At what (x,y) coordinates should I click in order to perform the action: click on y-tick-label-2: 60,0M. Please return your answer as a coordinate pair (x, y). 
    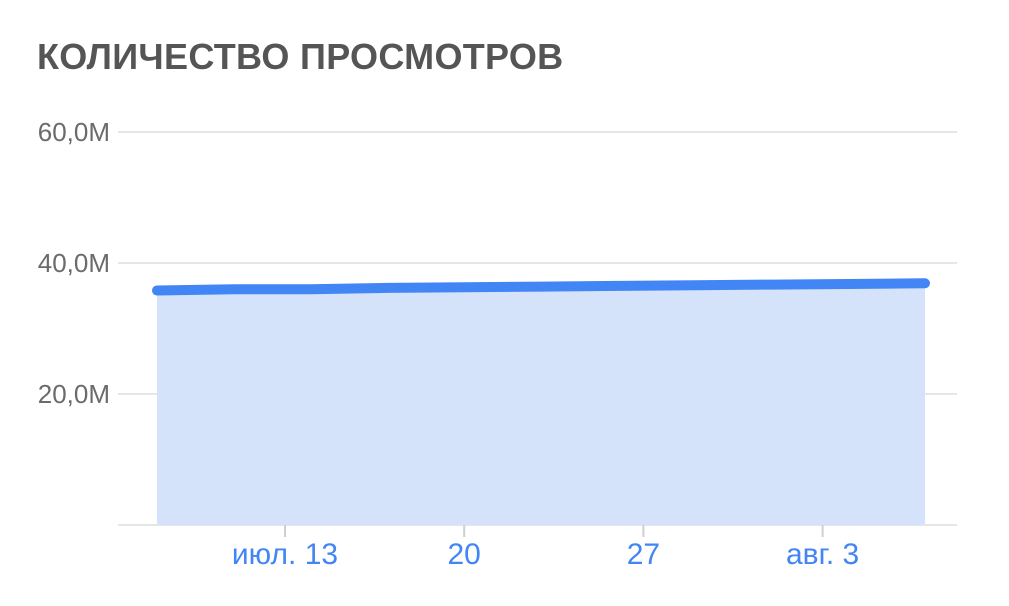
    Looking at the image, I should click on (74, 132).